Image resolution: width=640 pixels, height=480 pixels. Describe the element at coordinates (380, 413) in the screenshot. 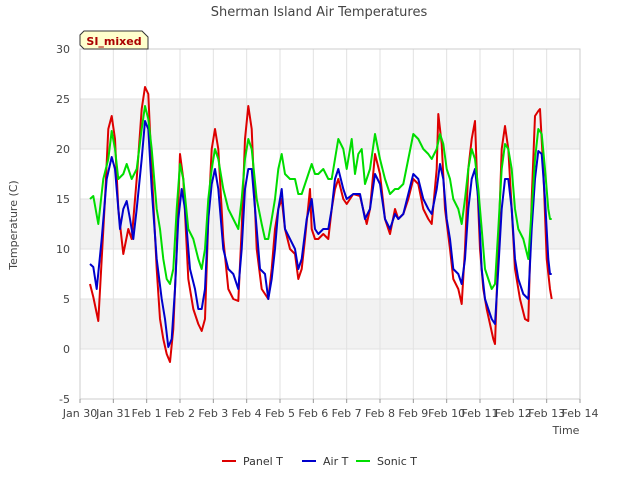

I see `x-tick-label: Feb 8` at that location.